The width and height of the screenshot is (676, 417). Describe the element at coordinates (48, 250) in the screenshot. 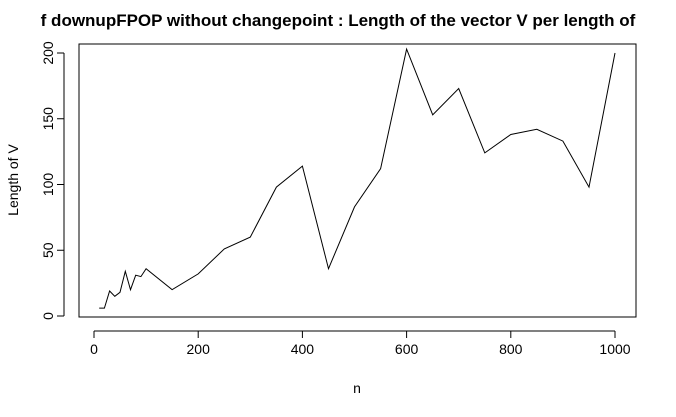

I see `y-tick-label: 50` at that location.